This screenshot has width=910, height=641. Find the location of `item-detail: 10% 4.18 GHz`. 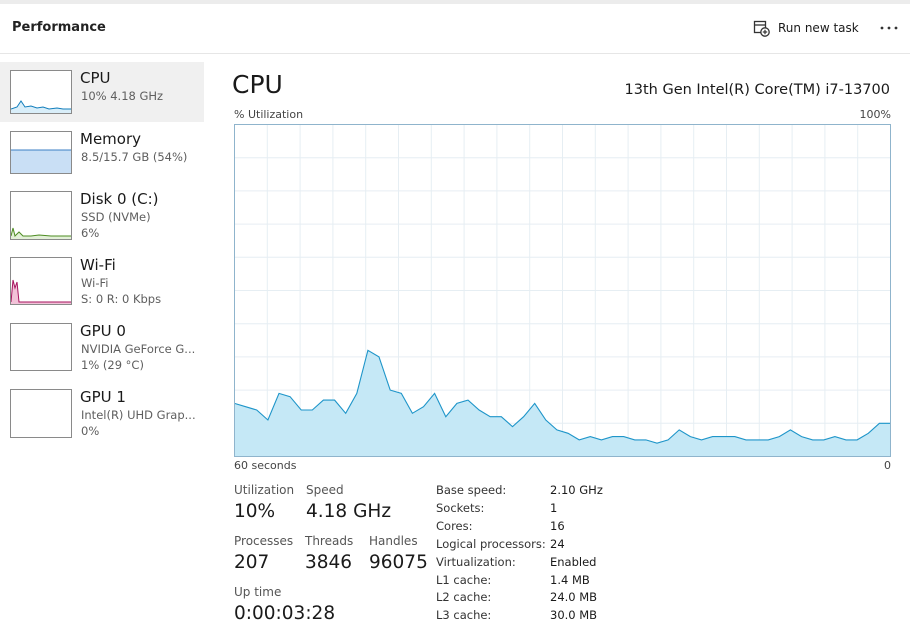

item-detail: 10% 4.18 GHz is located at coordinates (122, 96).